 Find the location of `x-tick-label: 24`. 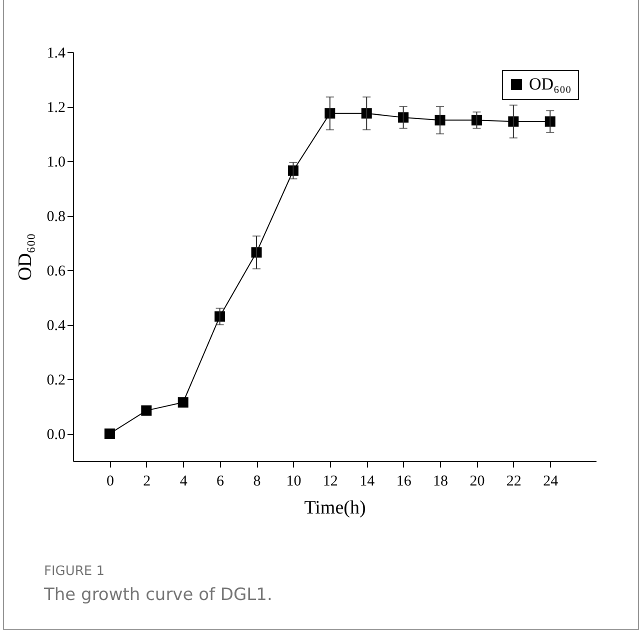

x-tick-label: 24 is located at coordinates (551, 482).